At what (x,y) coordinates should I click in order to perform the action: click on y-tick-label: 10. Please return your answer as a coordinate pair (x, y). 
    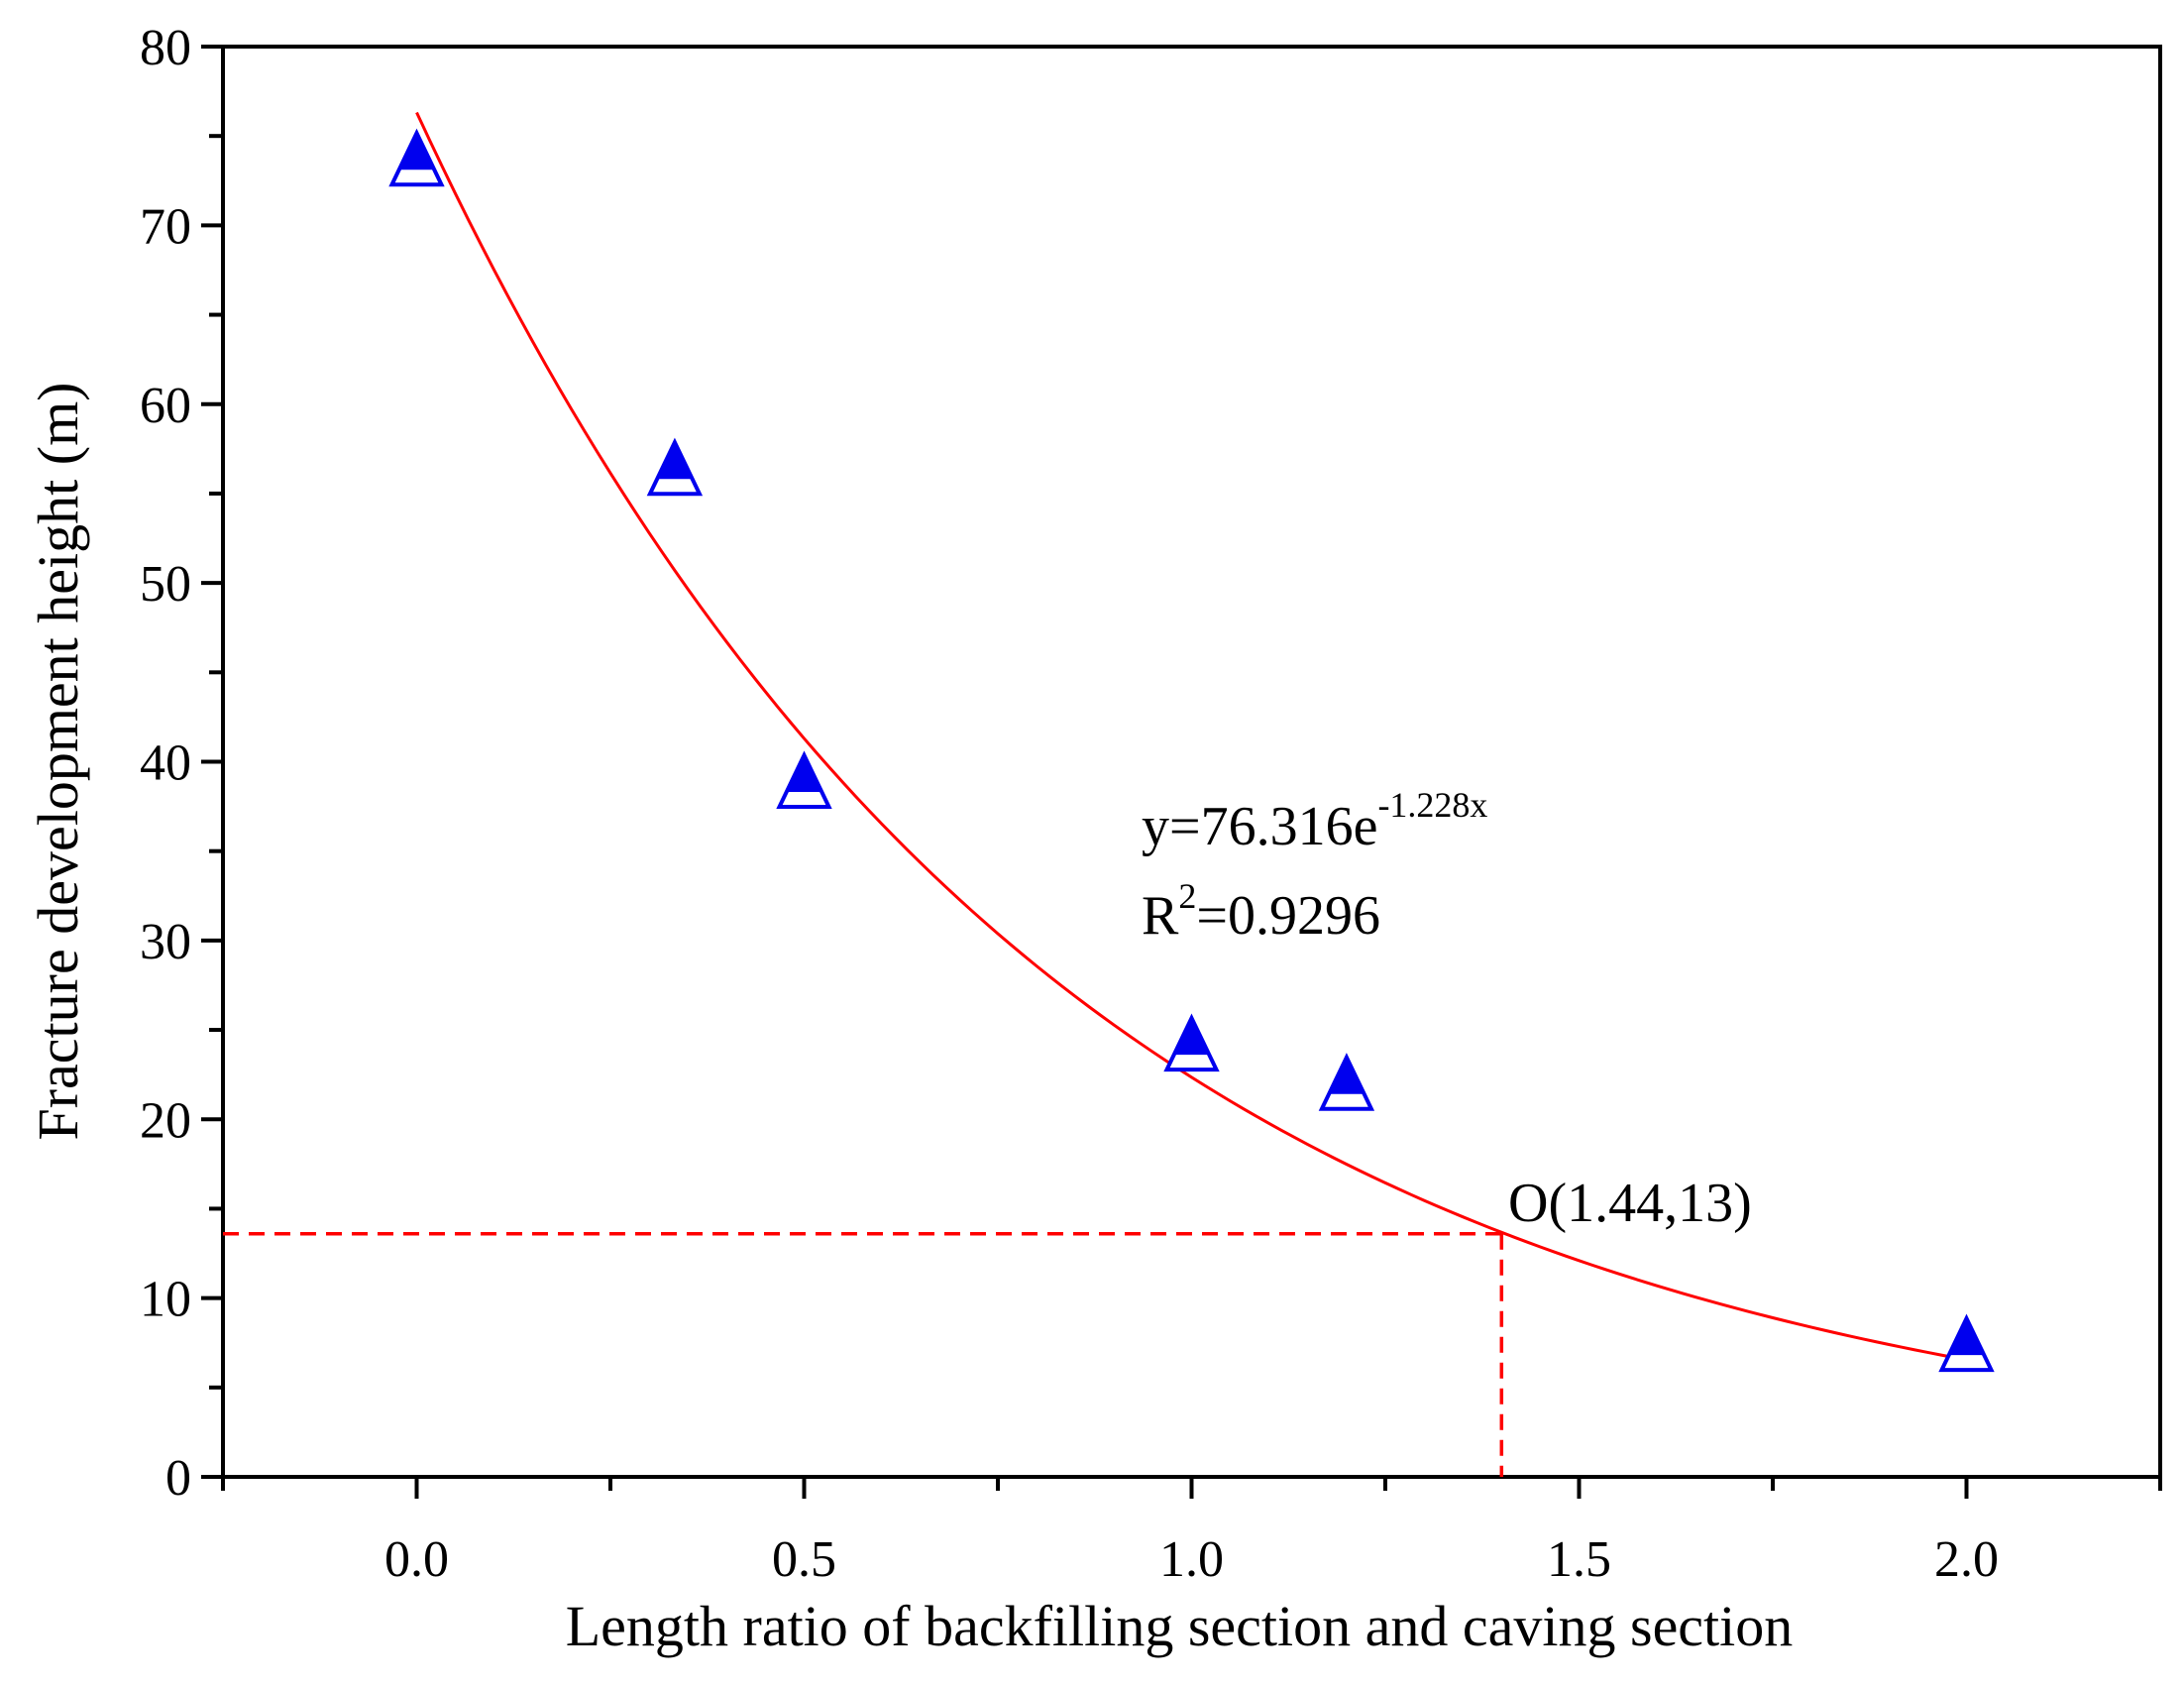
    Looking at the image, I should click on (165, 1300).